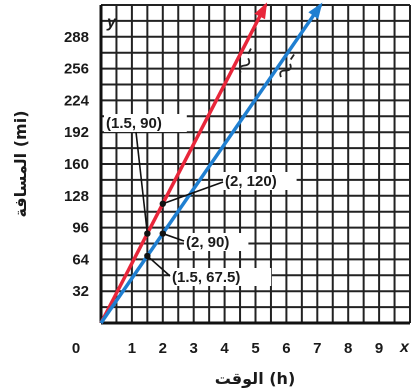 This screenshot has height=389, width=411. What do you see at coordinates (76, 196) in the screenshot?
I see `y-tick-label: 128` at bounding box center [76, 196].